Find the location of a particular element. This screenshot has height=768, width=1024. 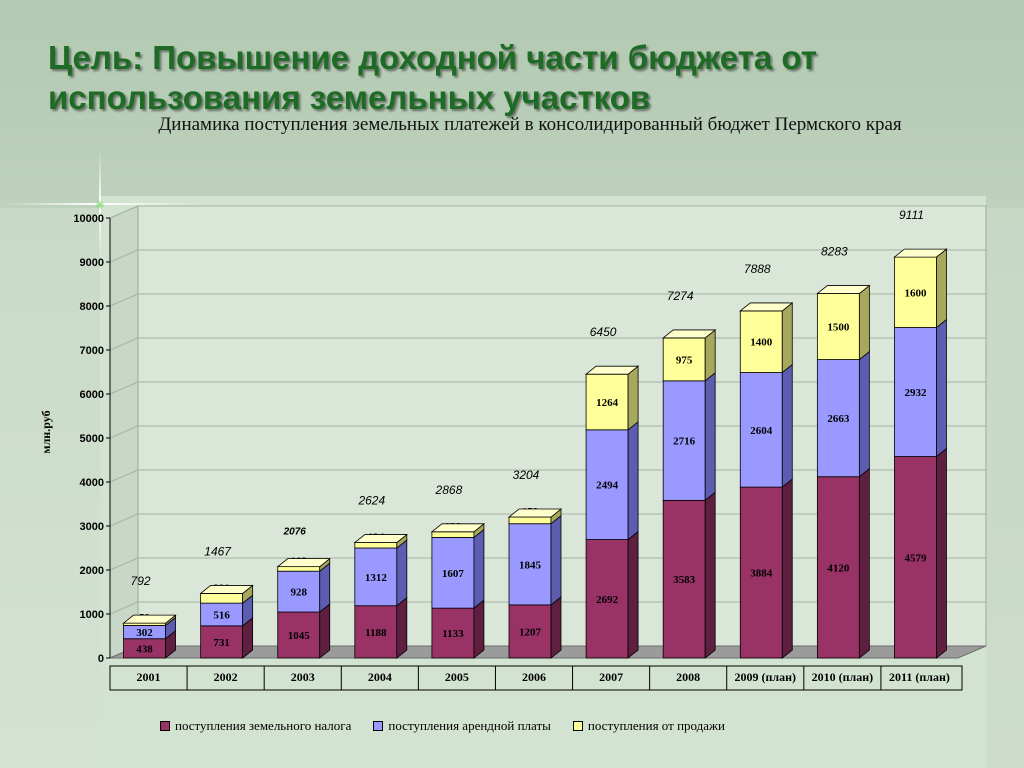

bar-value-label: 1264 is located at coordinates (607, 403).